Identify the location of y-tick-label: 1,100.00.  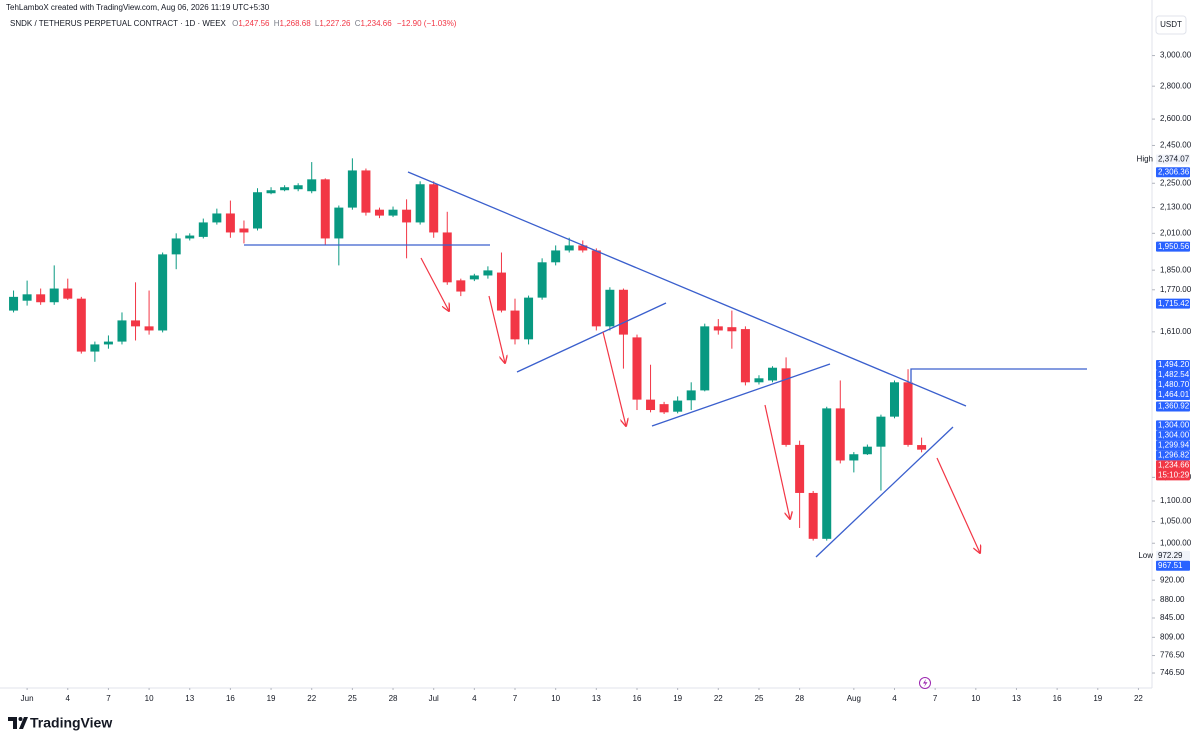
(1176, 500).